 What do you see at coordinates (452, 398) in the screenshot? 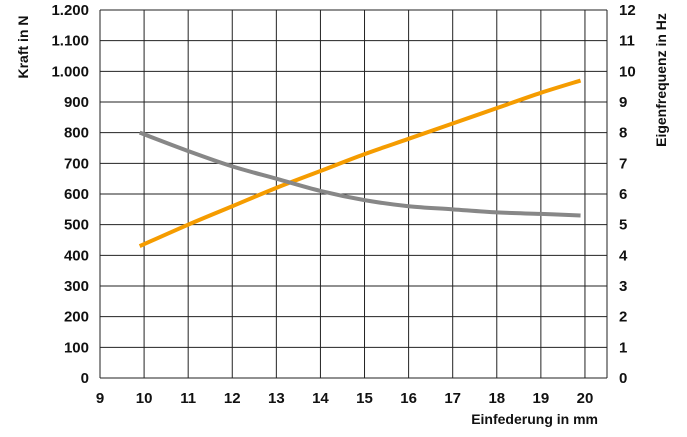
I see `x-tick-17: 17` at bounding box center [452, 398].